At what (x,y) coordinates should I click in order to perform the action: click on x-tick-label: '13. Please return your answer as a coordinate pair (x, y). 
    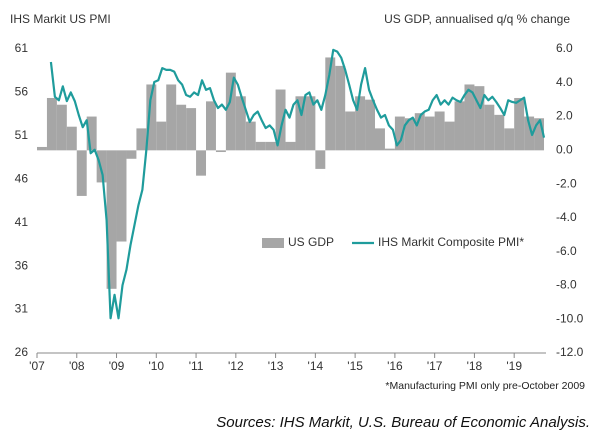
    Looking at the image, I should click on (276, 366).